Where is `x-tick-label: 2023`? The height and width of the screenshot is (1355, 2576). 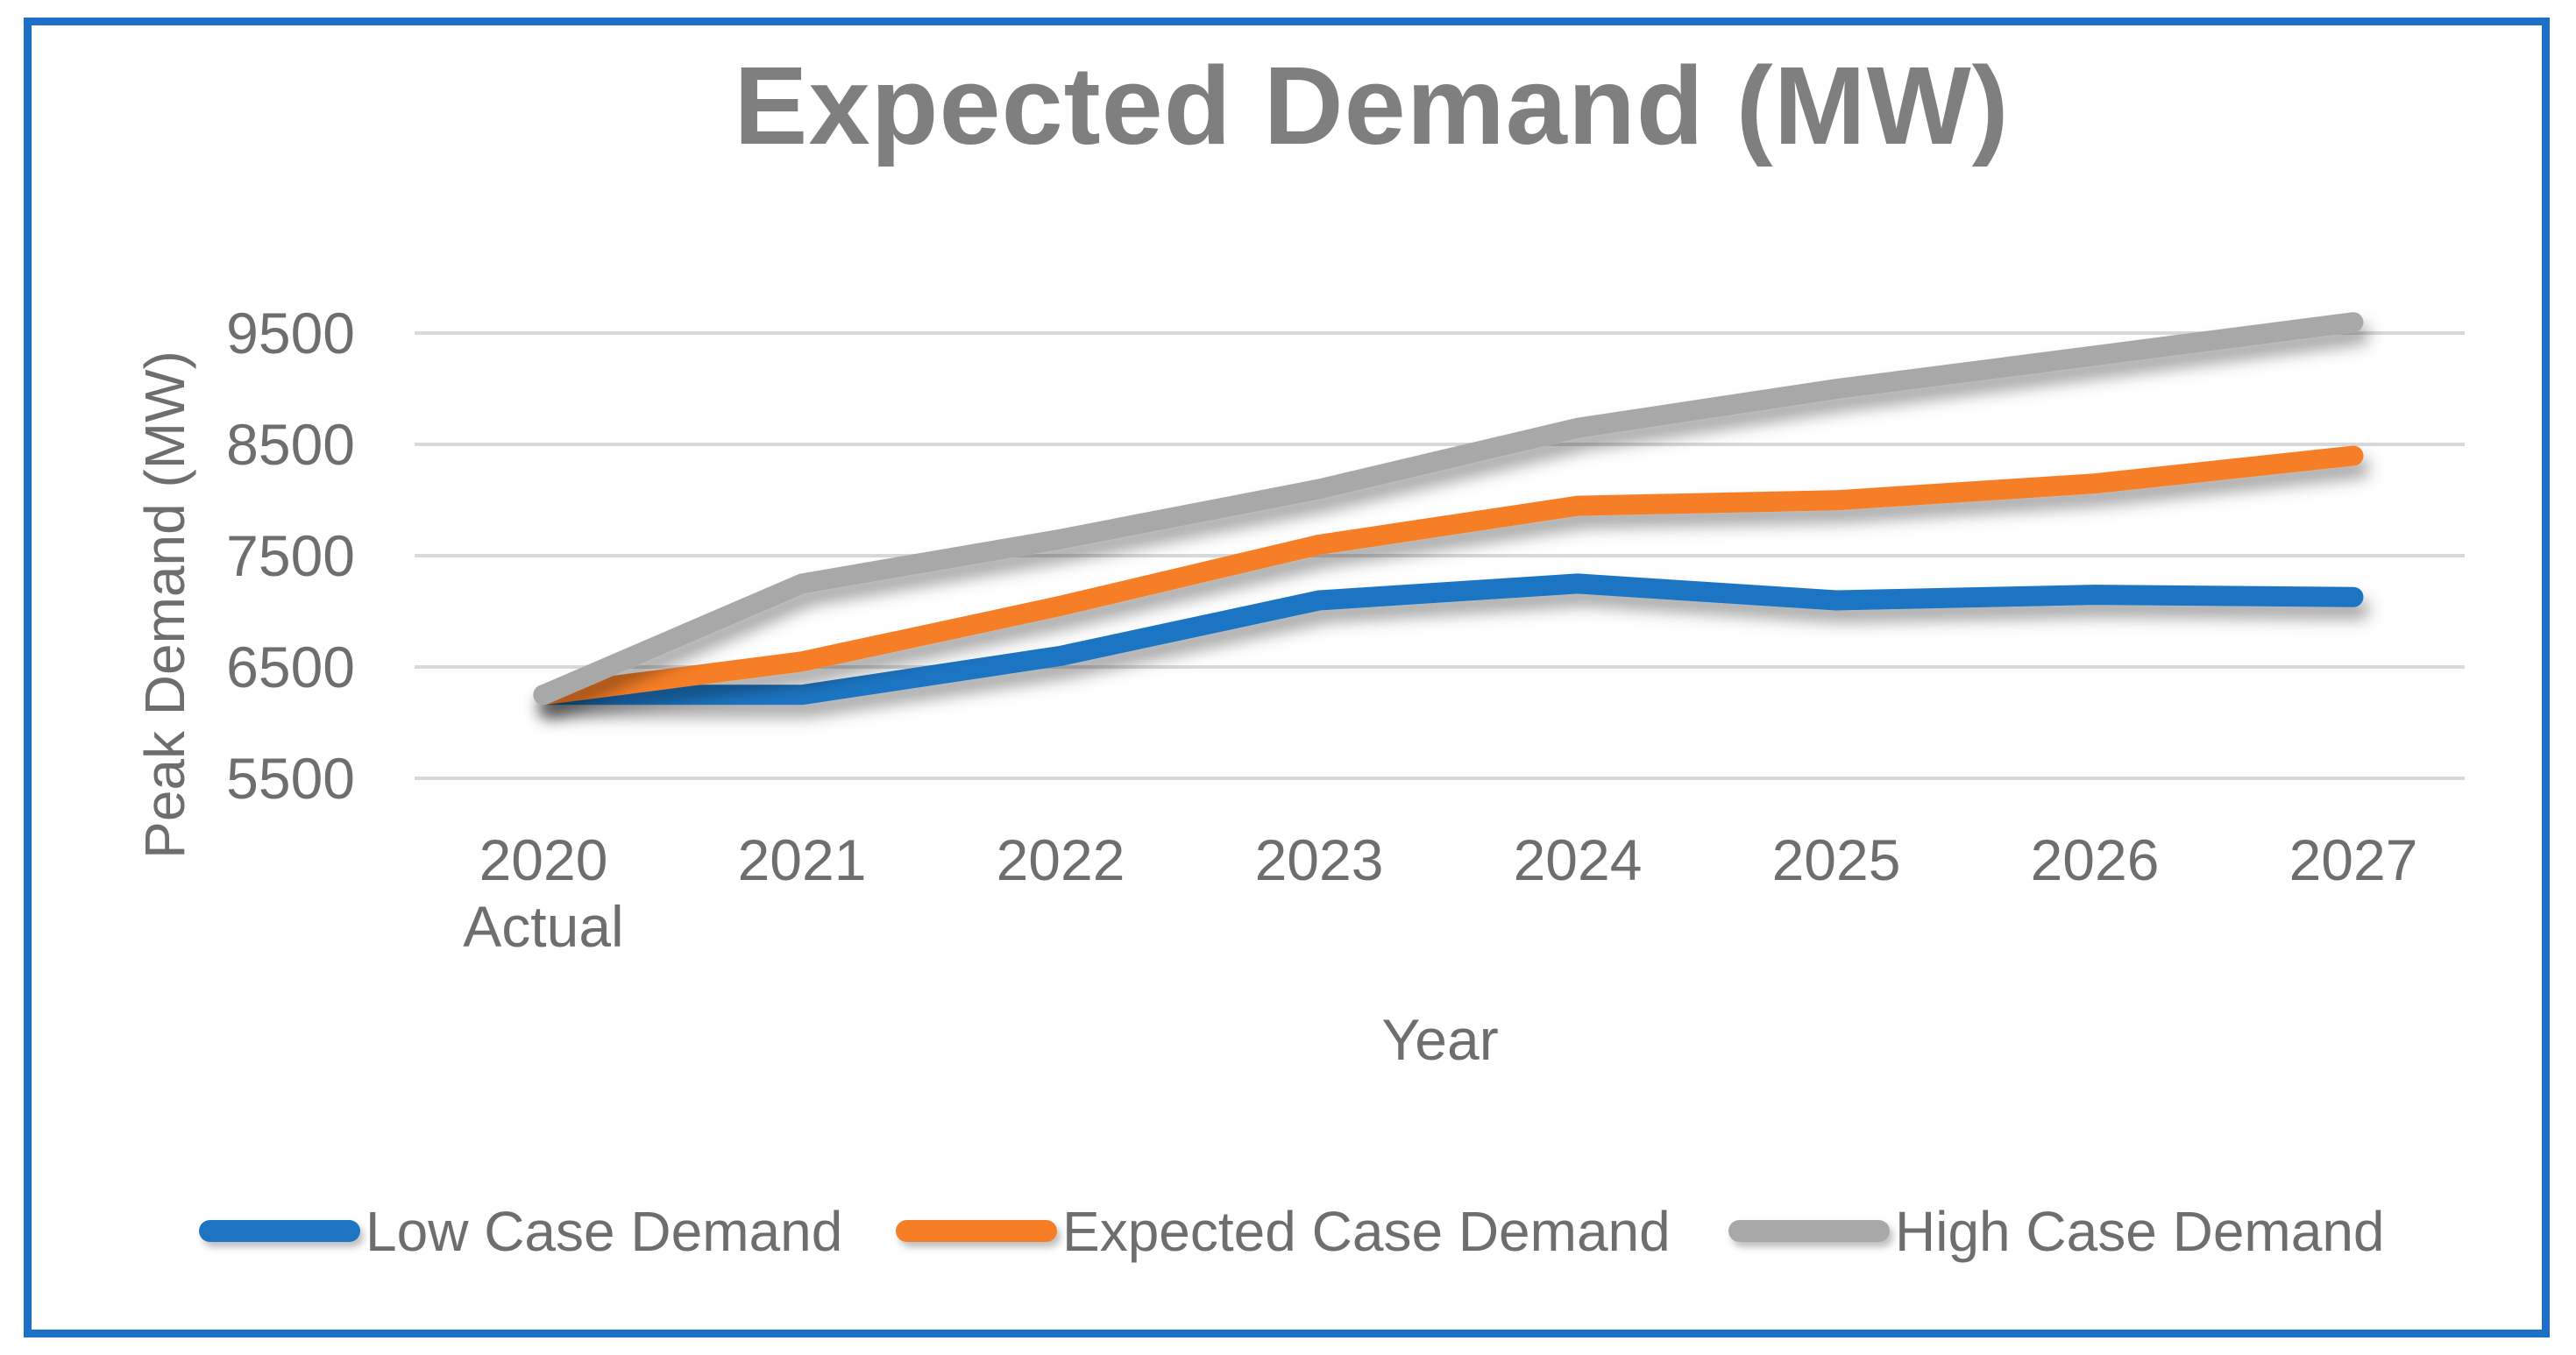
x-tick-label: 2023 is located at coordinates (1319, 860).